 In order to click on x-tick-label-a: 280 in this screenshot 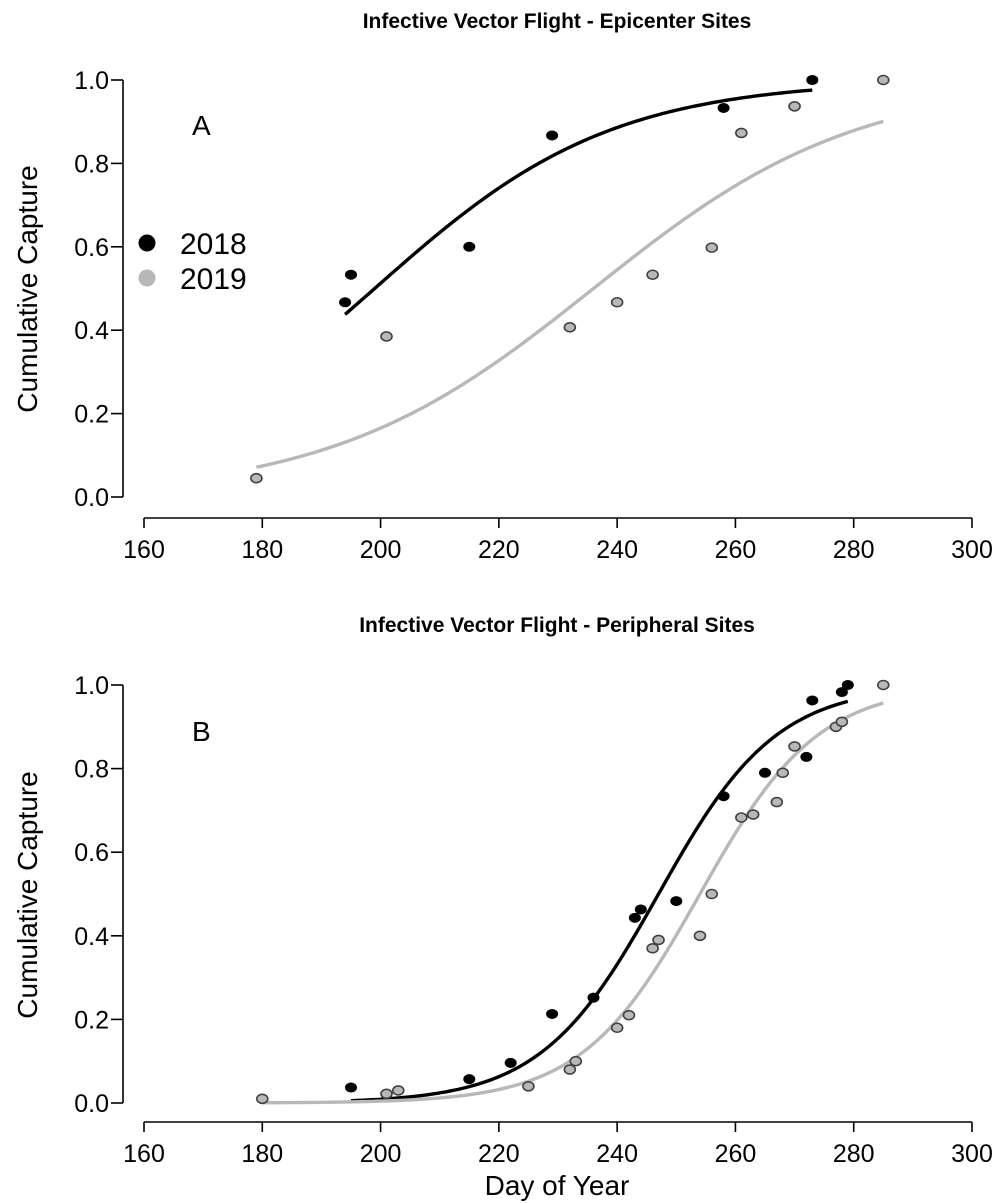, I will do `click(854, 550)`.